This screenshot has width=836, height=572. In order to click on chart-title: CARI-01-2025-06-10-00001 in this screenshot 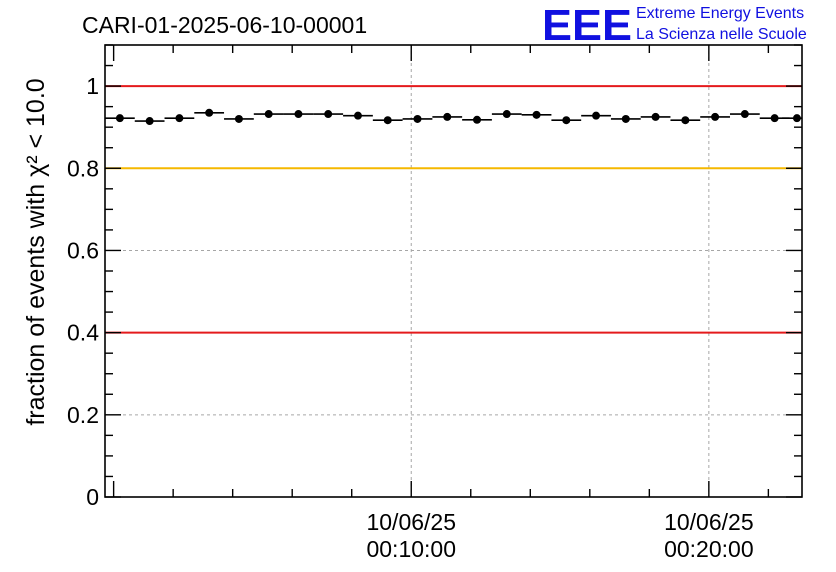, I will do `click(224, 25)`.